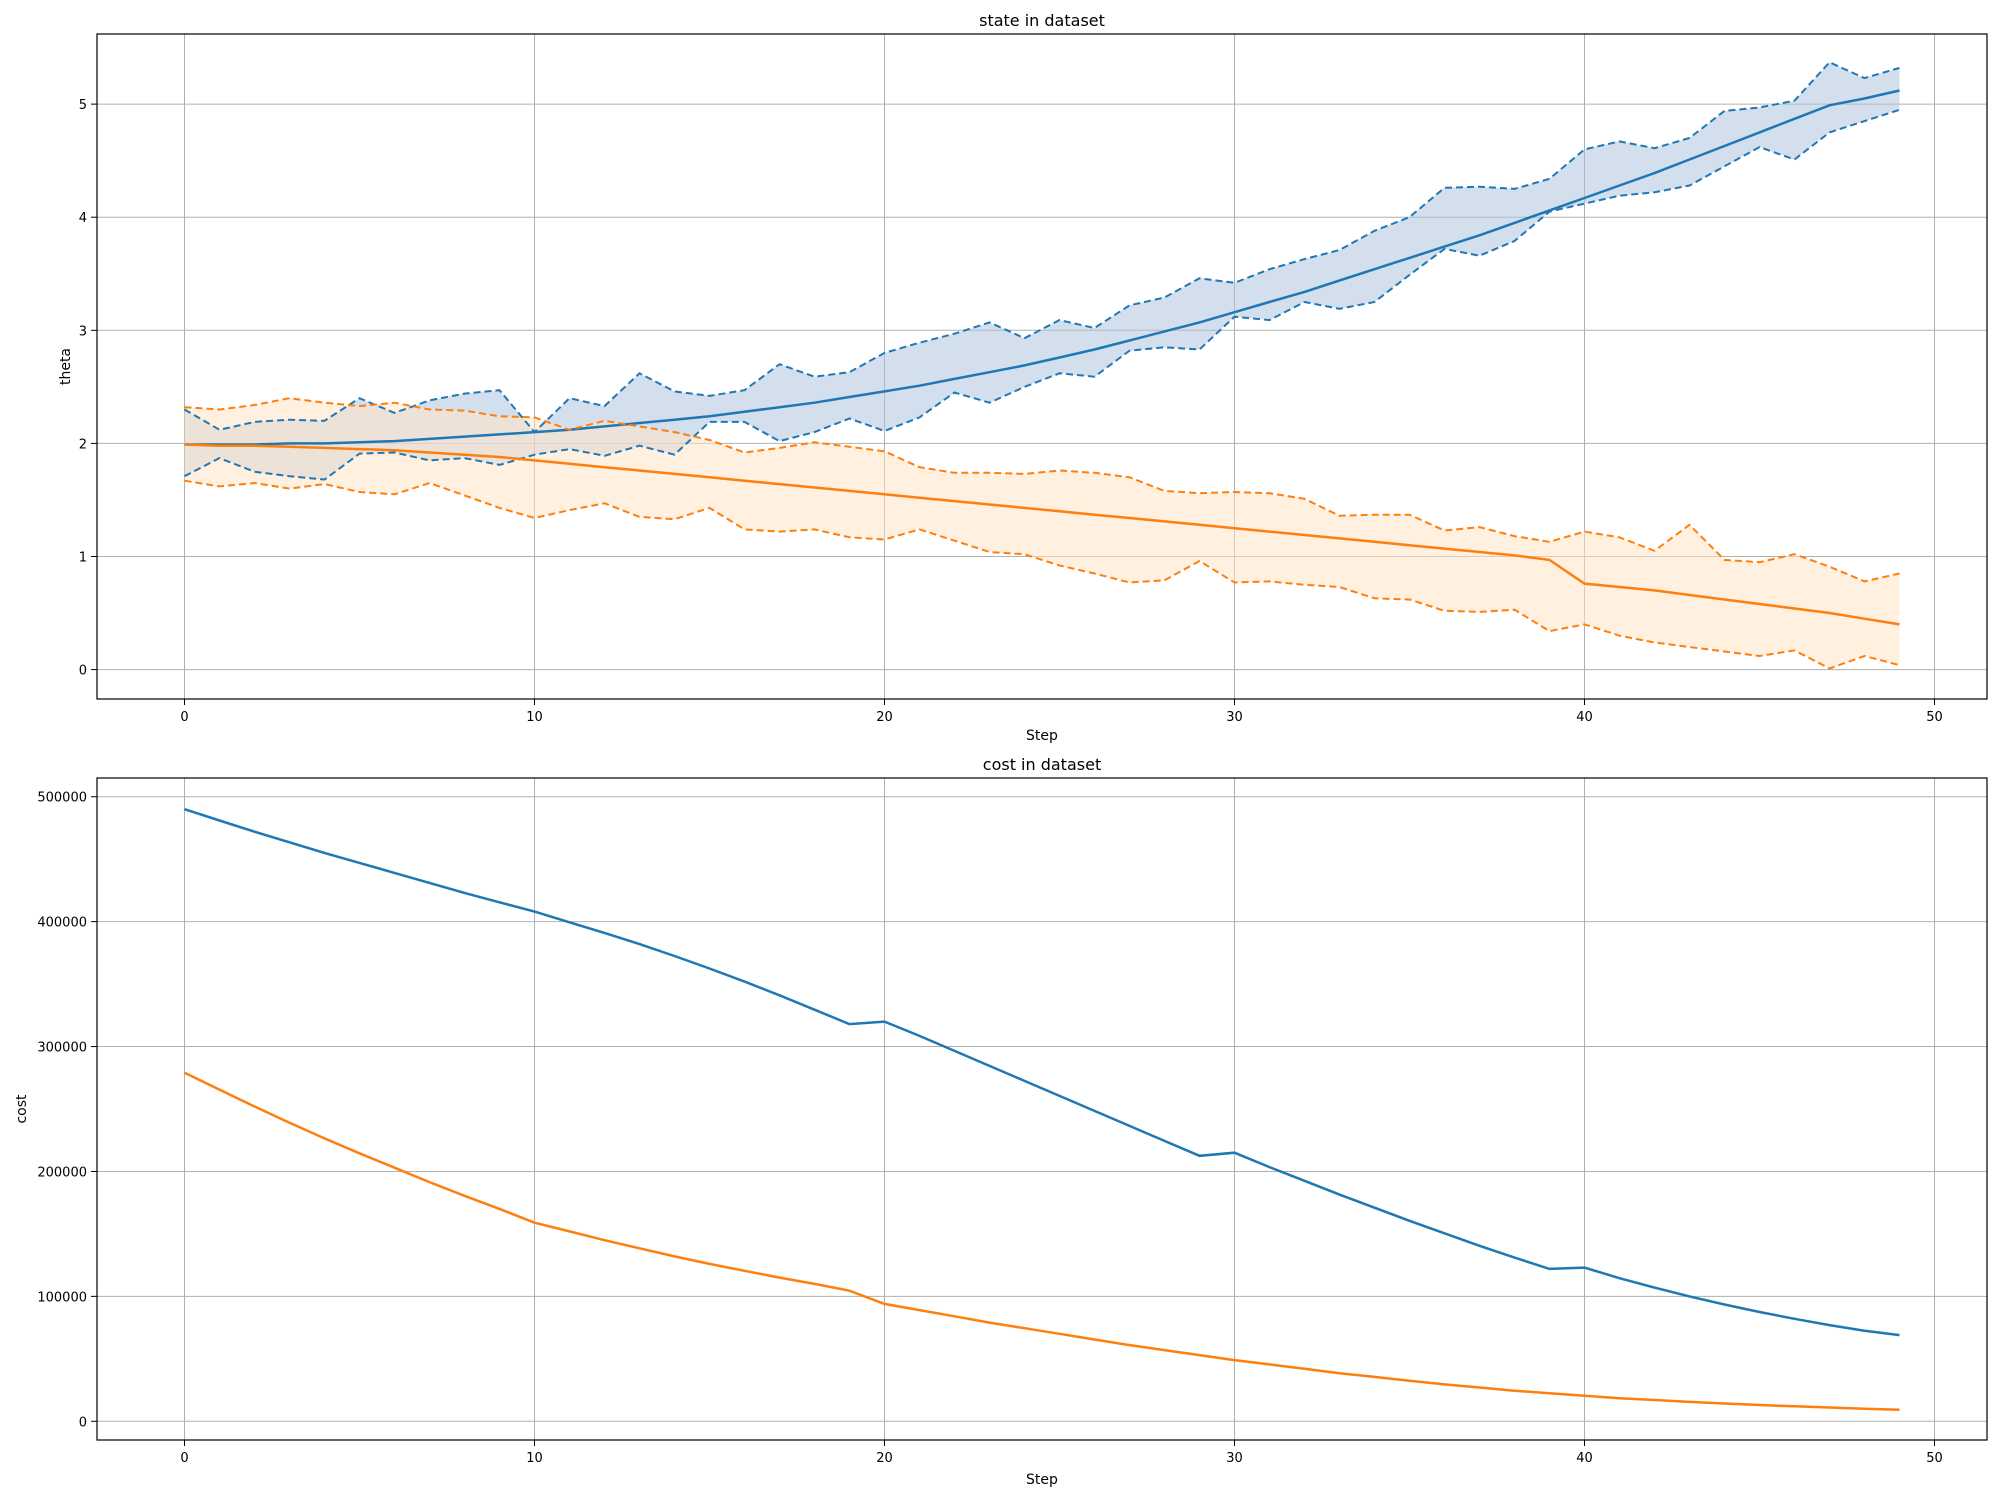 This screenshot has height=1500, width=2000. What do you see at coordinates (62, 1172) in the screenshot?
I see `cost-y-tick-label: 200000` at bounding box center [62, 1172].